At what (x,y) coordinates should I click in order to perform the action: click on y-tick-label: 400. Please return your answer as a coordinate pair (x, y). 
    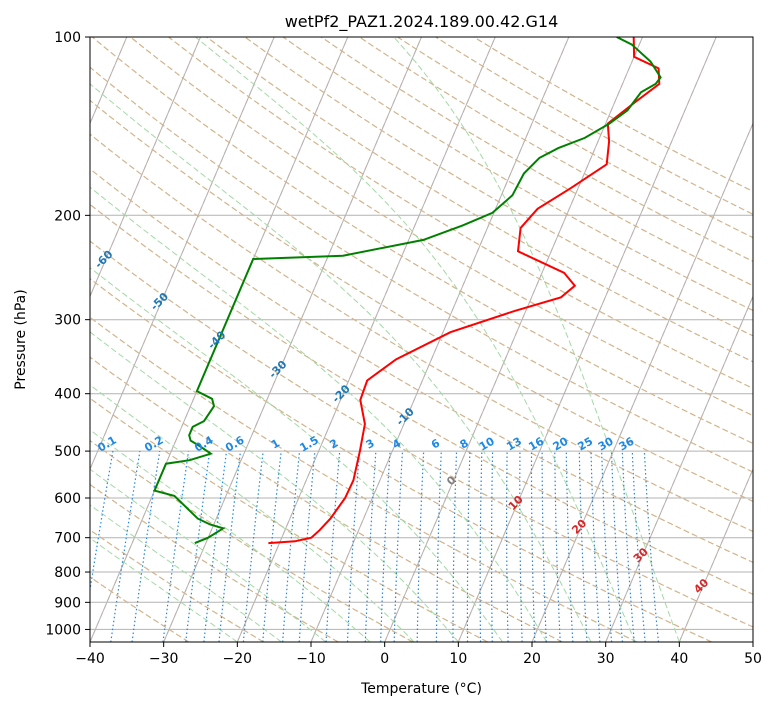
    Looking at the image, I should click on (67, 395).